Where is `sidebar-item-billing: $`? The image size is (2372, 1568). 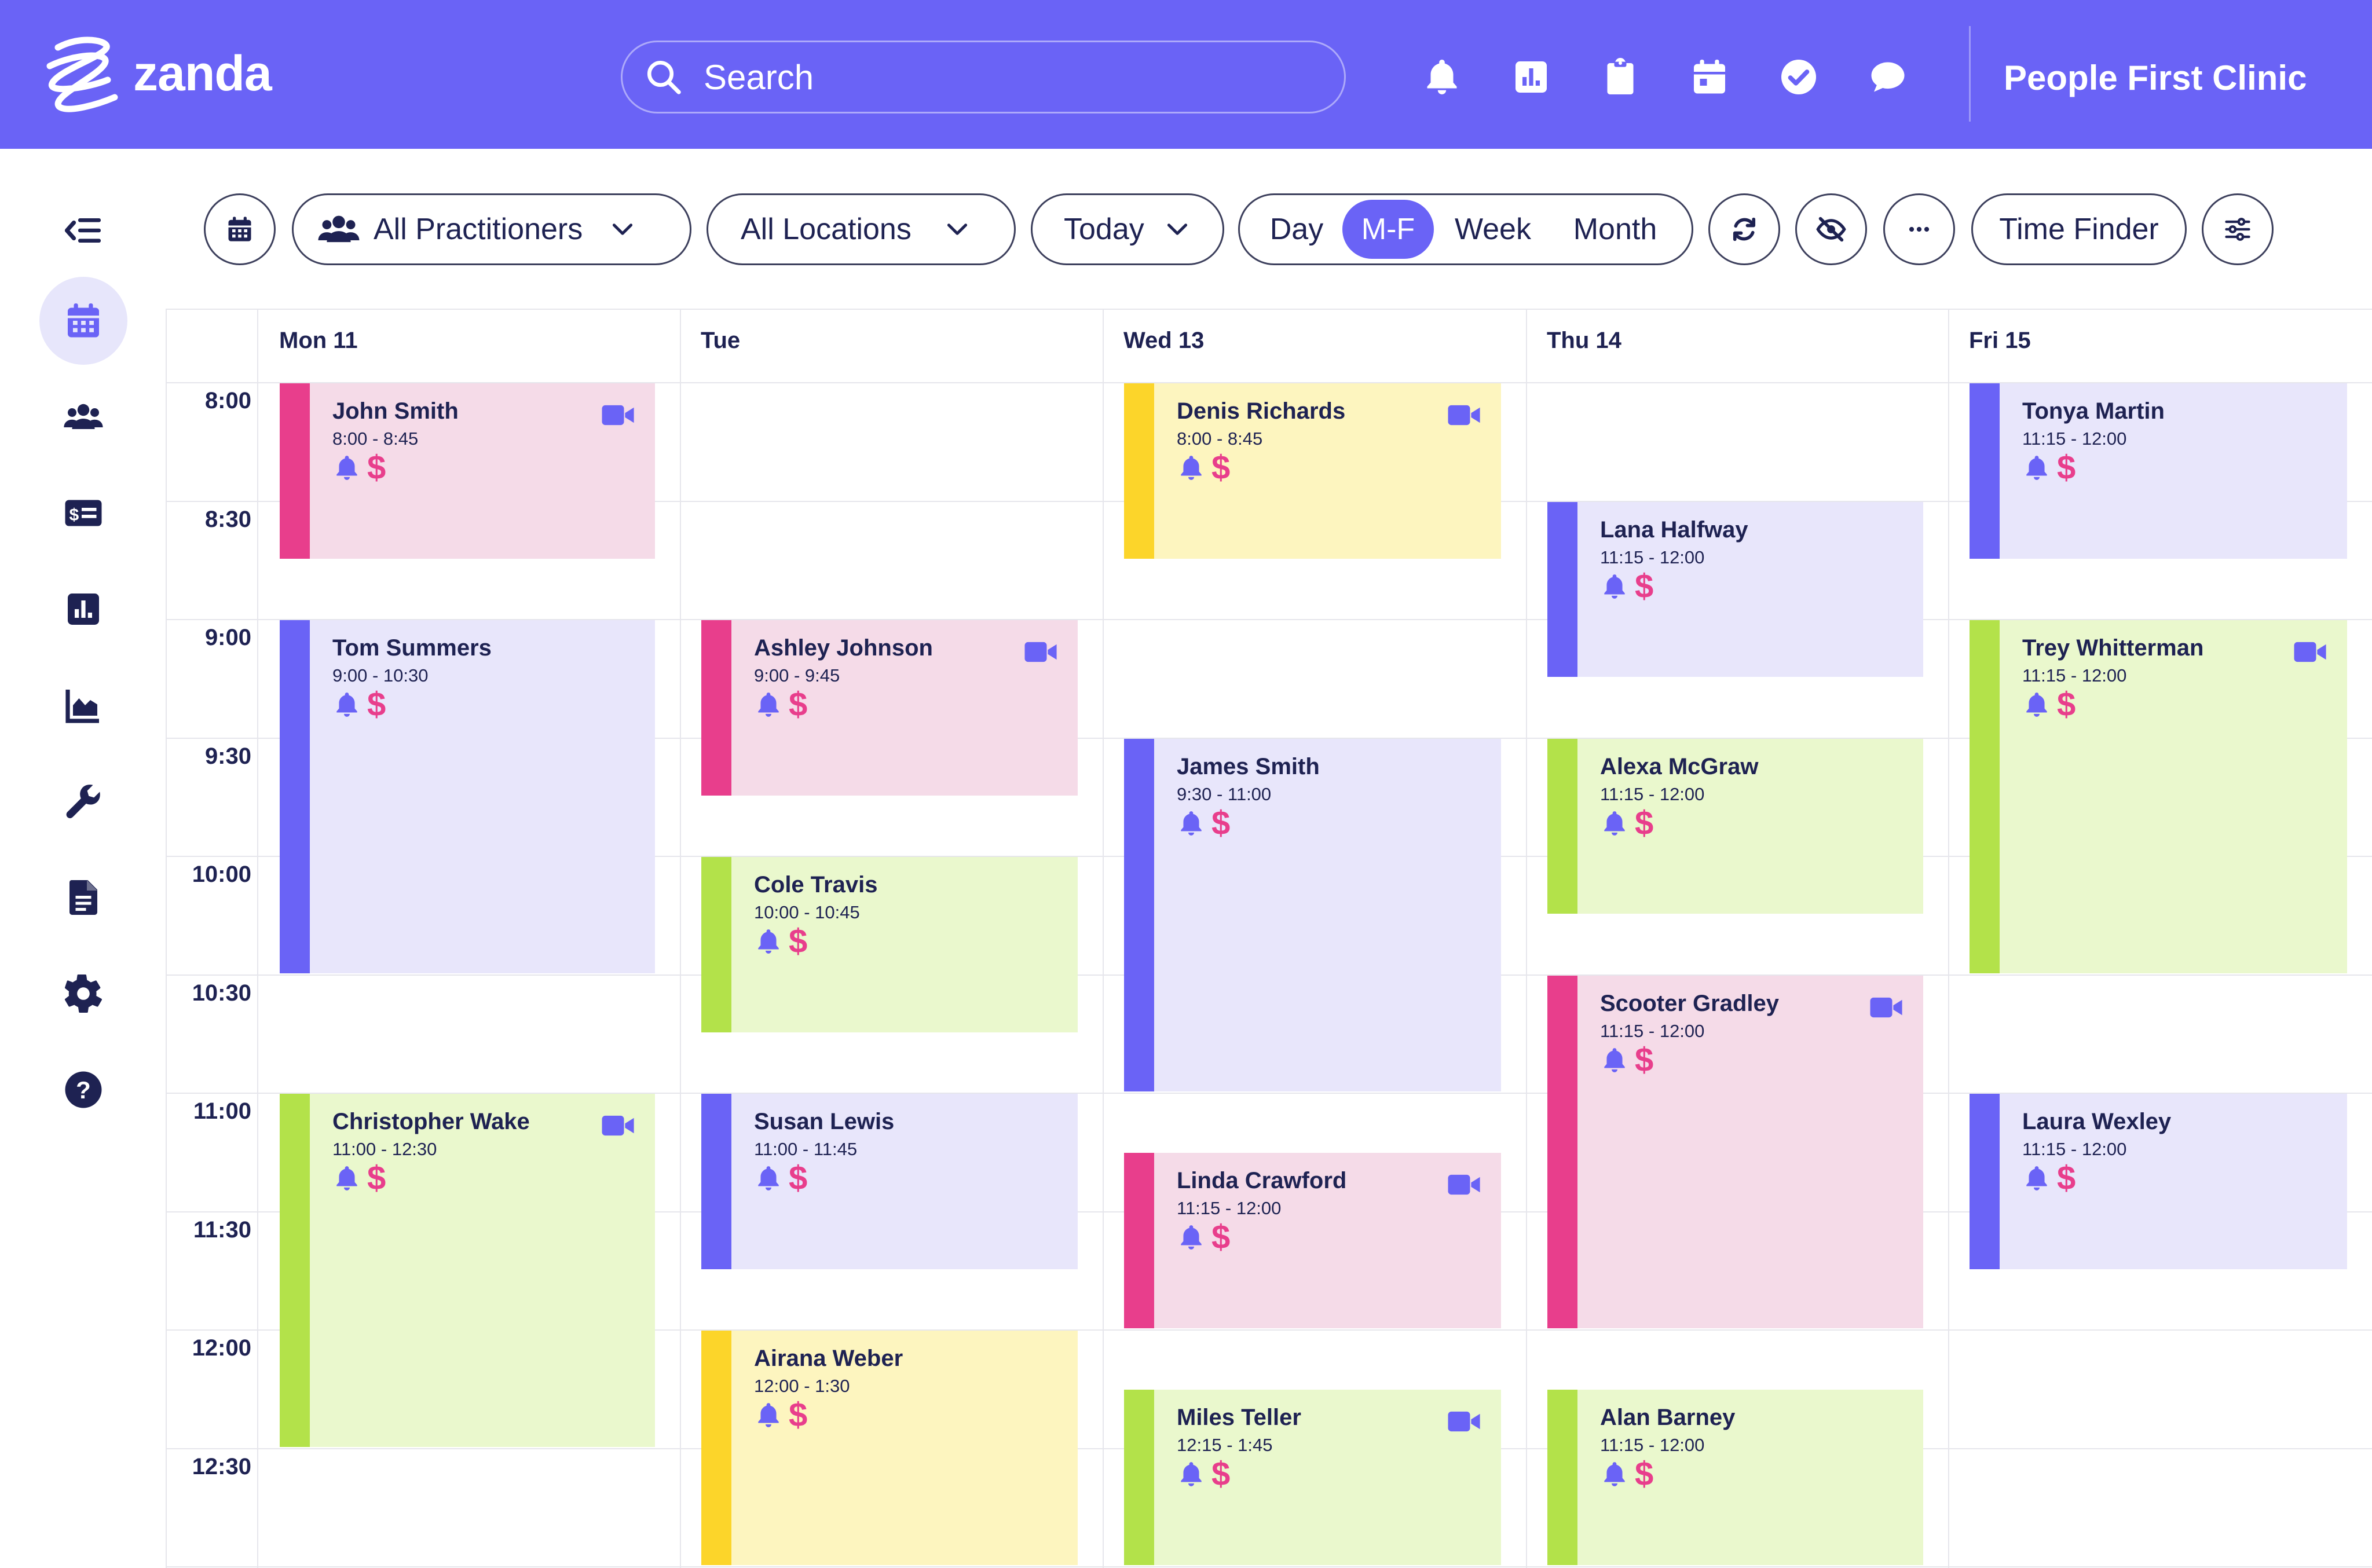 sidebar-item-billing: $ is located at coordinates (83, 513).